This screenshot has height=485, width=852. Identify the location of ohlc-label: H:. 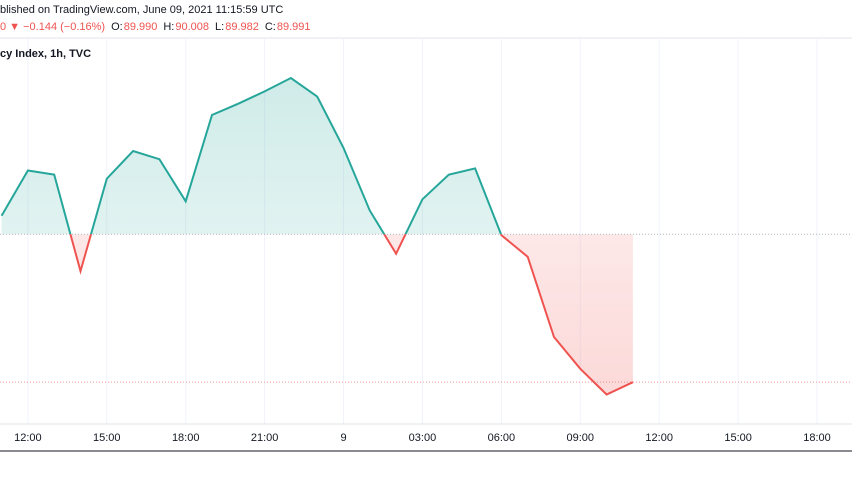
(168, 27).